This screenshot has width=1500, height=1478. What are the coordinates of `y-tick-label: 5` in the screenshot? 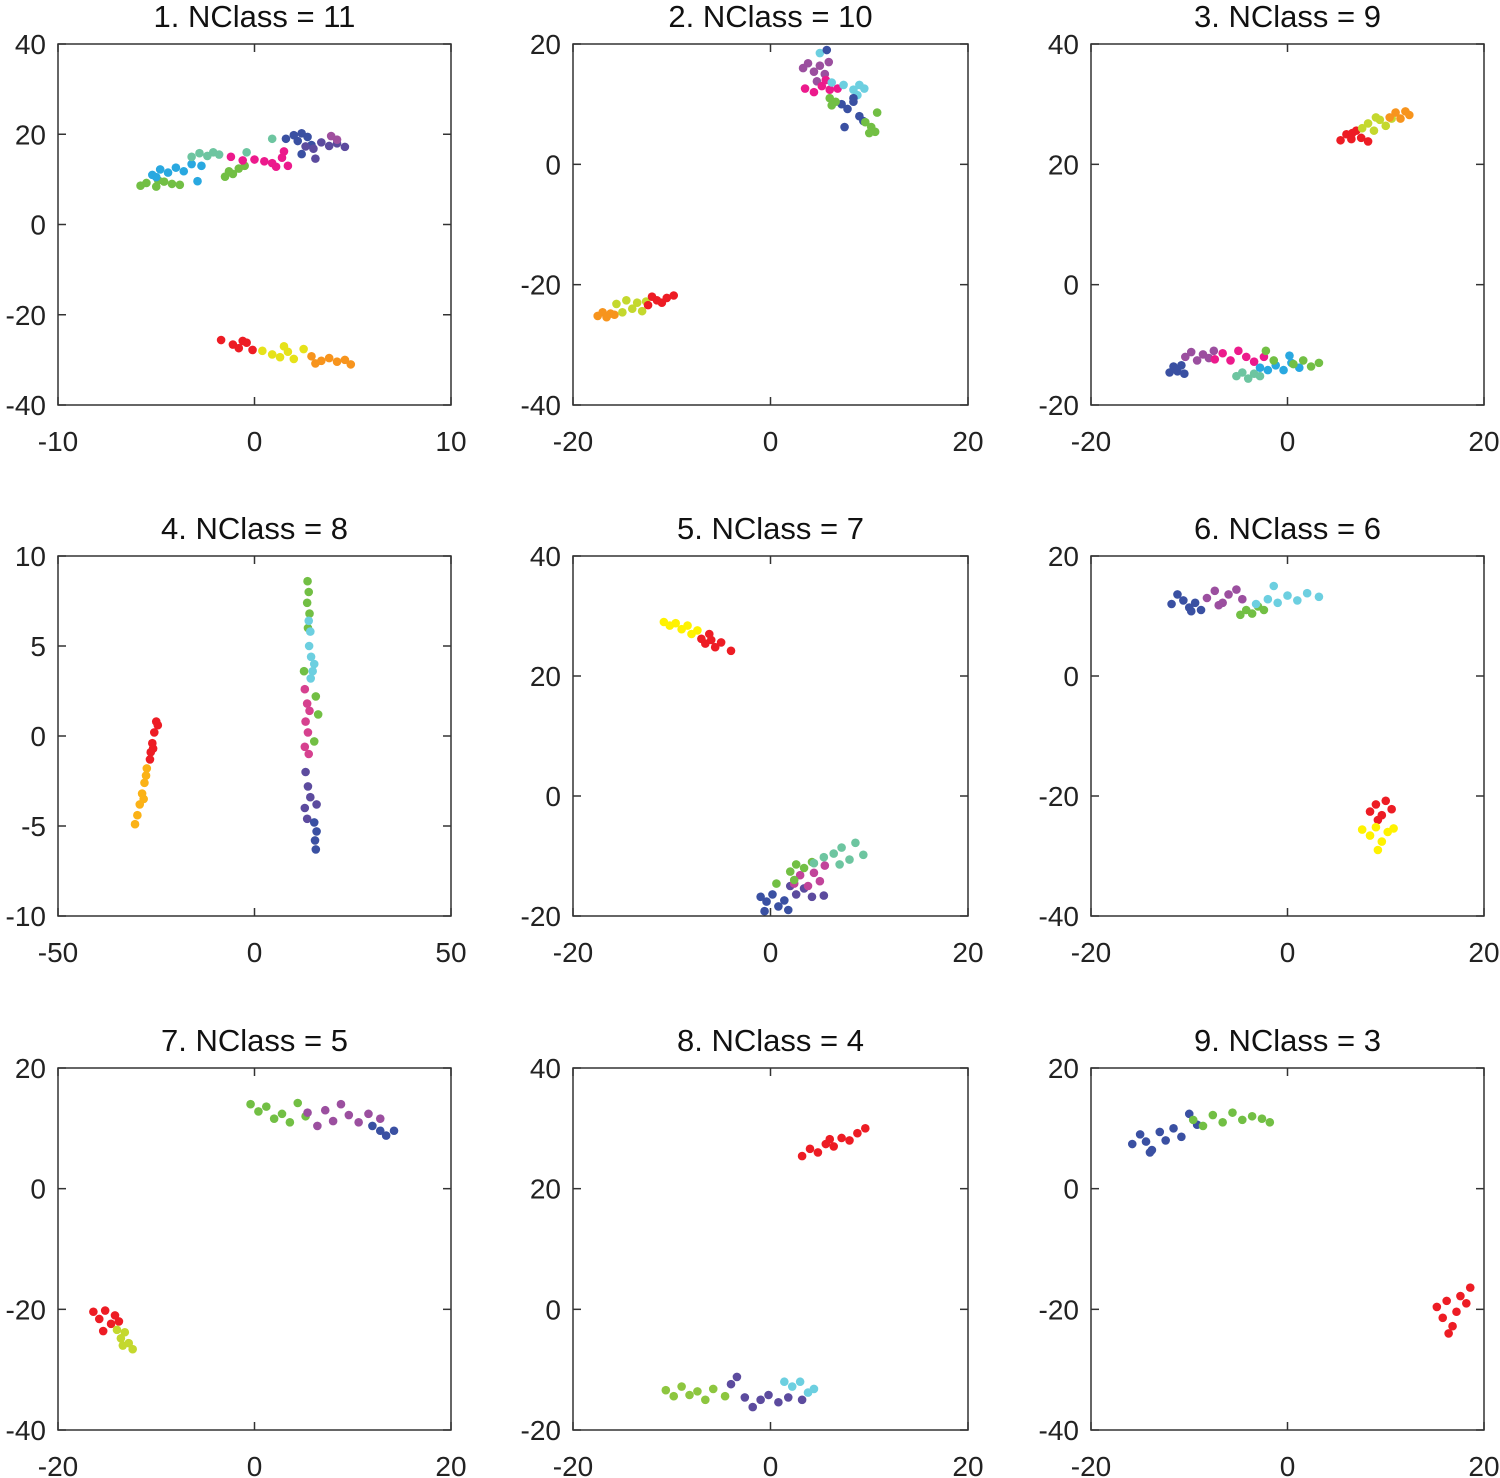 It's located at (38, 646).